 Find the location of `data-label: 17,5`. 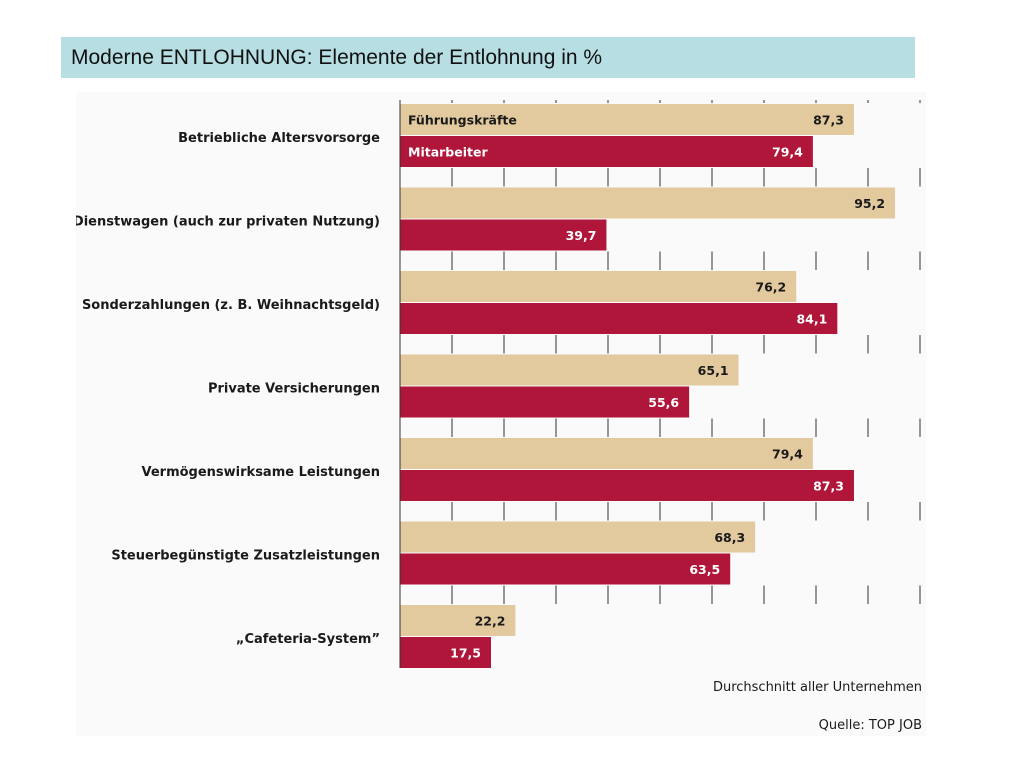

data-label: 17,5 is located at coordinates (465, 653).